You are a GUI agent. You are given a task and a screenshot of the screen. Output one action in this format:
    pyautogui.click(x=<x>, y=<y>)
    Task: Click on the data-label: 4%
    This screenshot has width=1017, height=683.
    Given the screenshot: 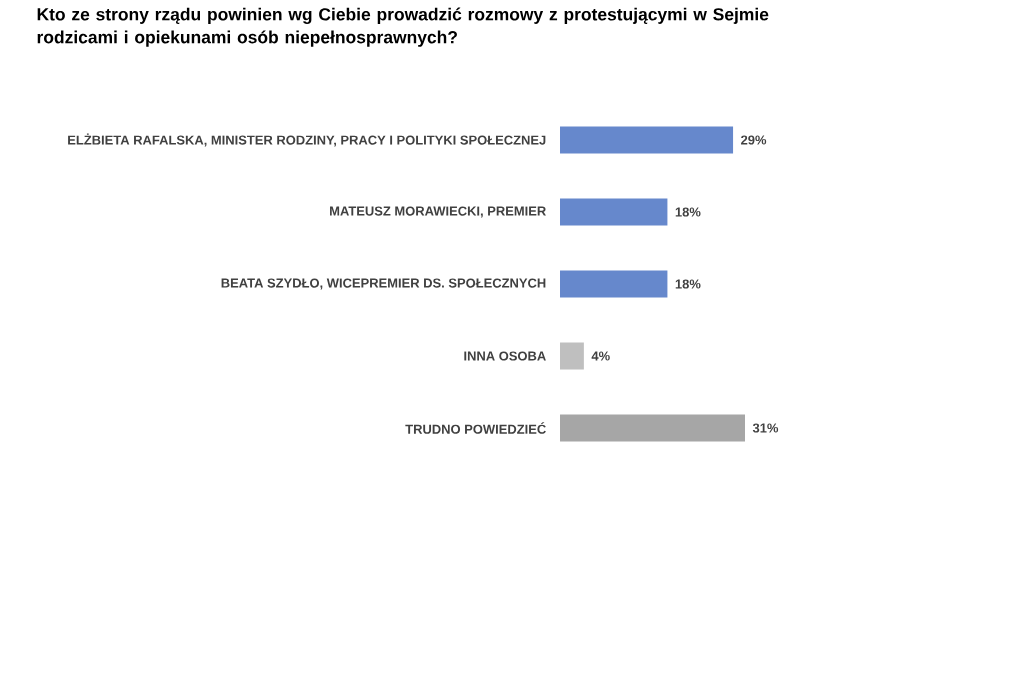 What is the action you would take?
    pyautogui.click(x=600, y=356)
    